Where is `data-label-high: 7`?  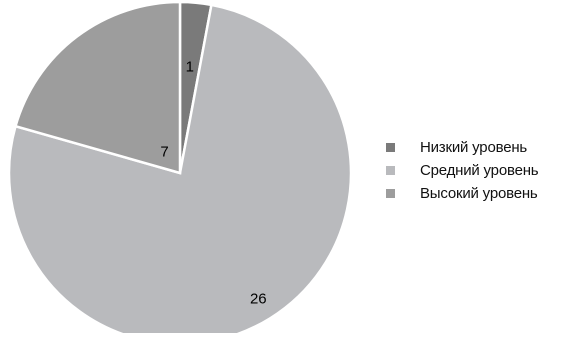 data-label-high: 7 is located at coordinates (164, 151).